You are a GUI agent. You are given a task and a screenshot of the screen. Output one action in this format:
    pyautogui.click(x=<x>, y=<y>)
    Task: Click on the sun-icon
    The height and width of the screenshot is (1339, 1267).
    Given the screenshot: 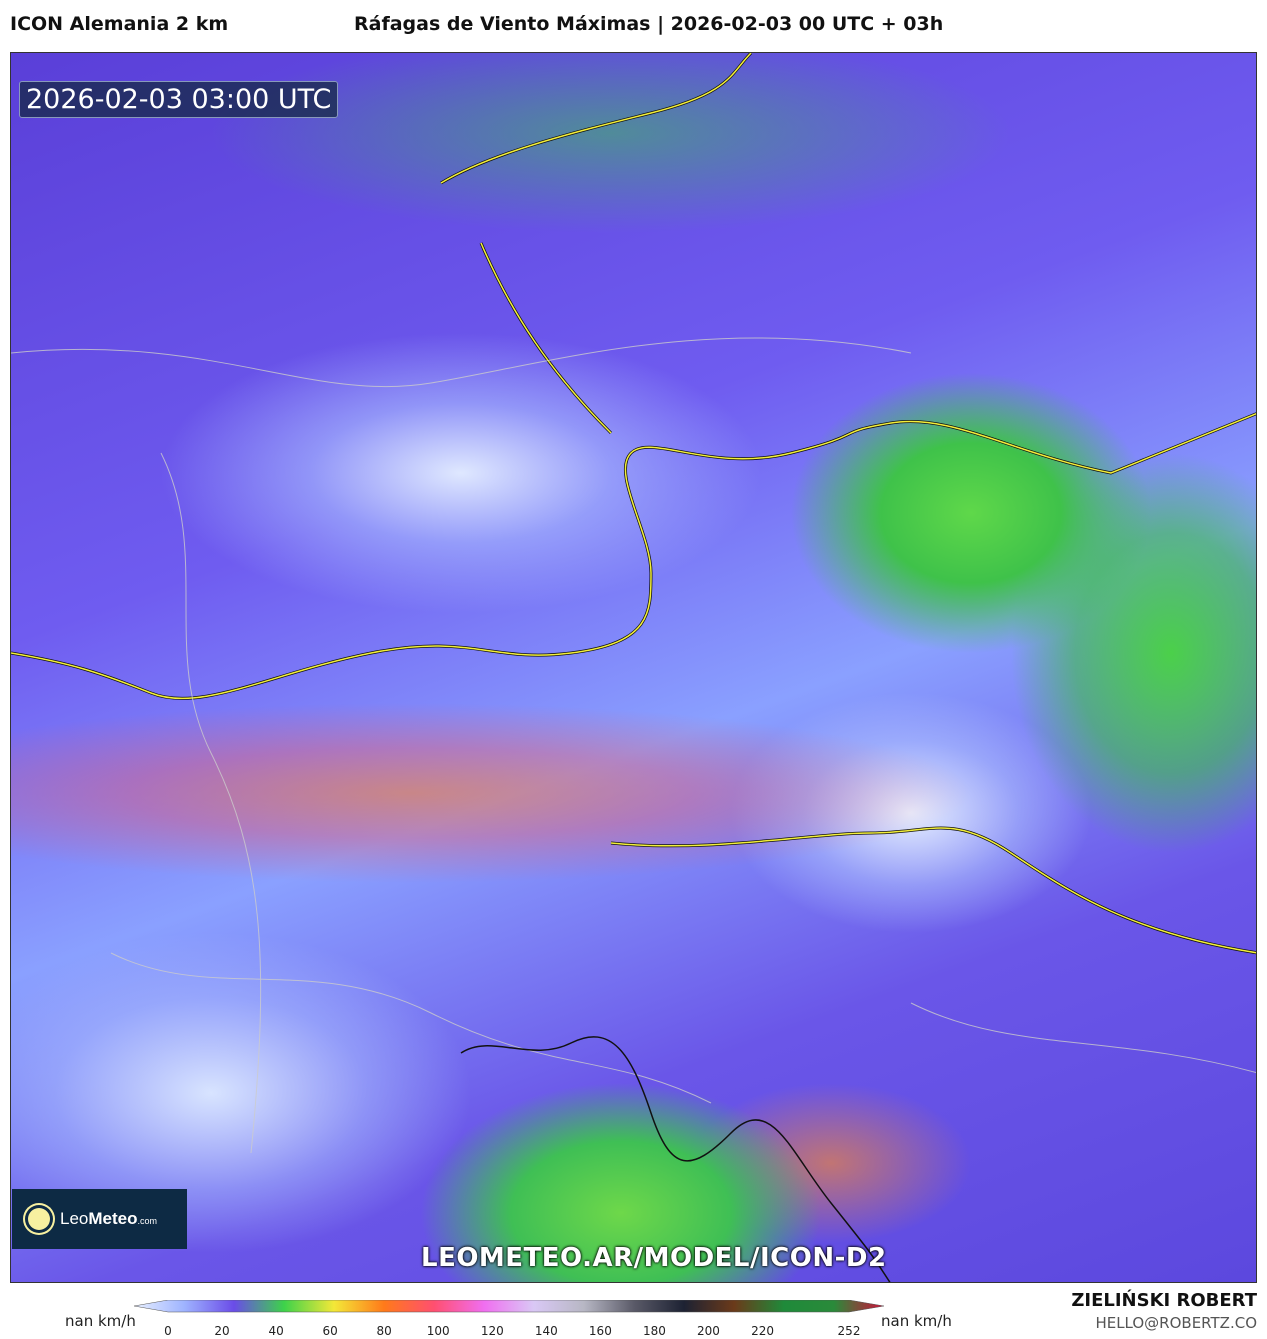 What is the action you would take?
    pyautogui.click(x=39, y=1219)
    